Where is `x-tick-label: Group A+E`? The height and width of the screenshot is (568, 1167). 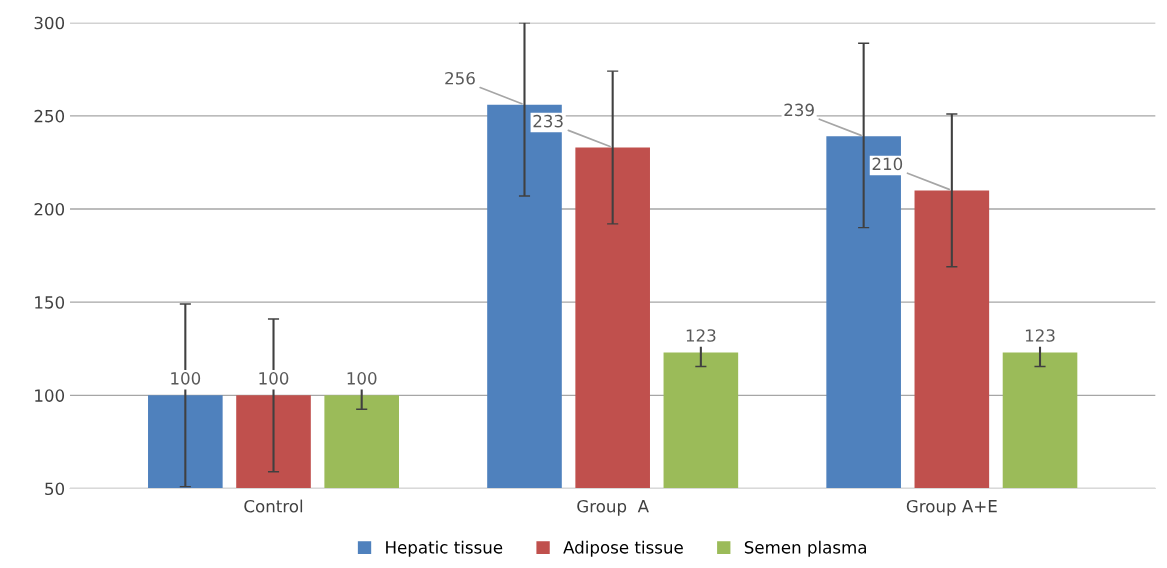
x-tick-label: Group A+E is located at coordinates (951, 507).